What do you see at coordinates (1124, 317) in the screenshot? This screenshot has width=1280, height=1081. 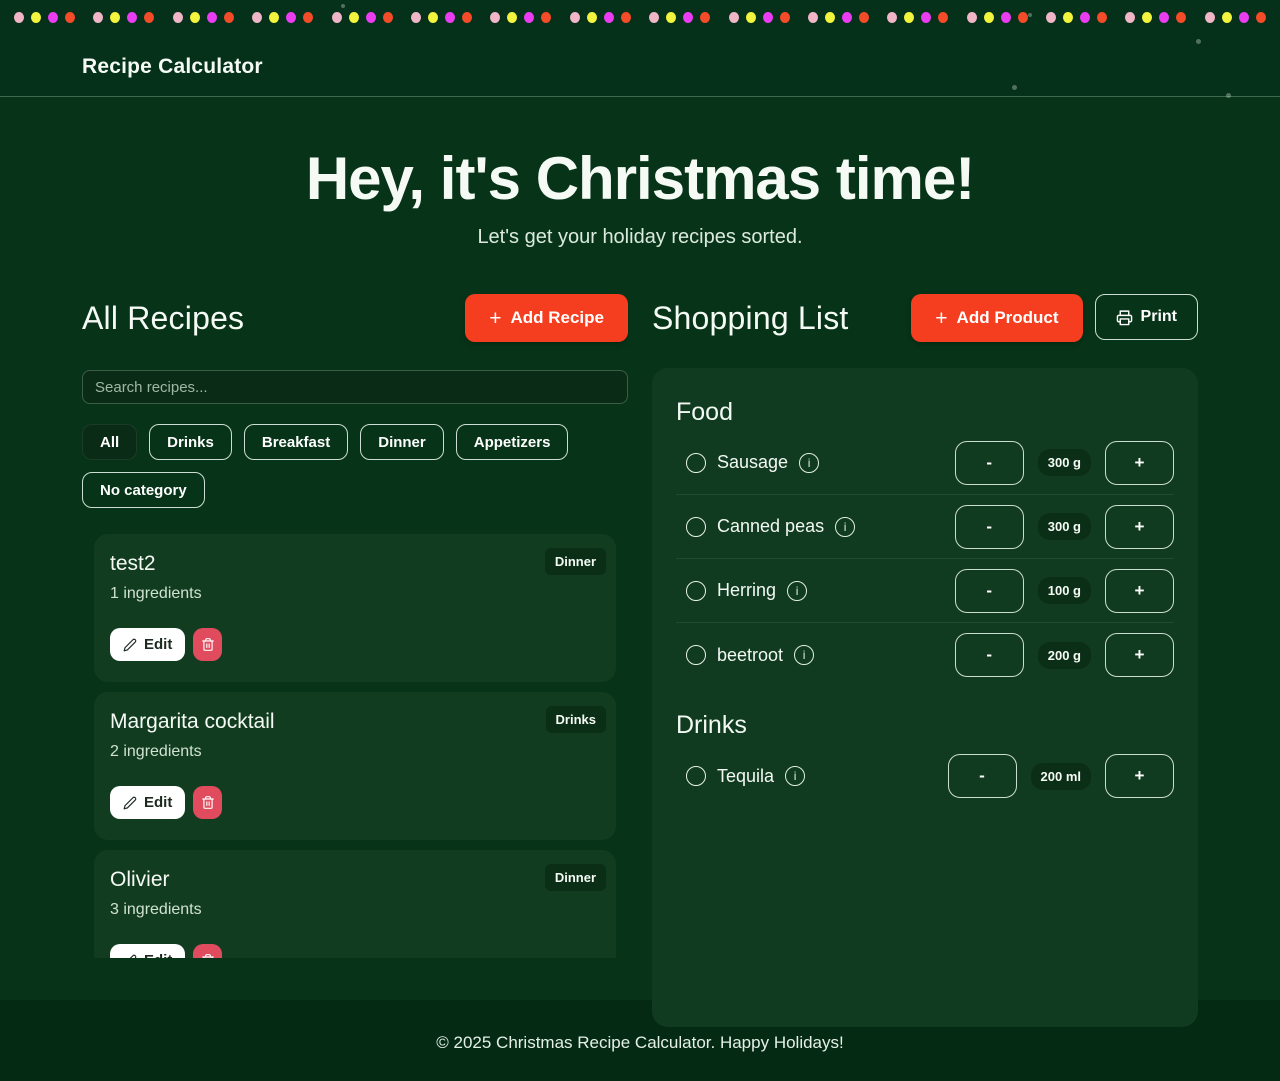 I see `printer-icon` at bounding box center [1124, 317].